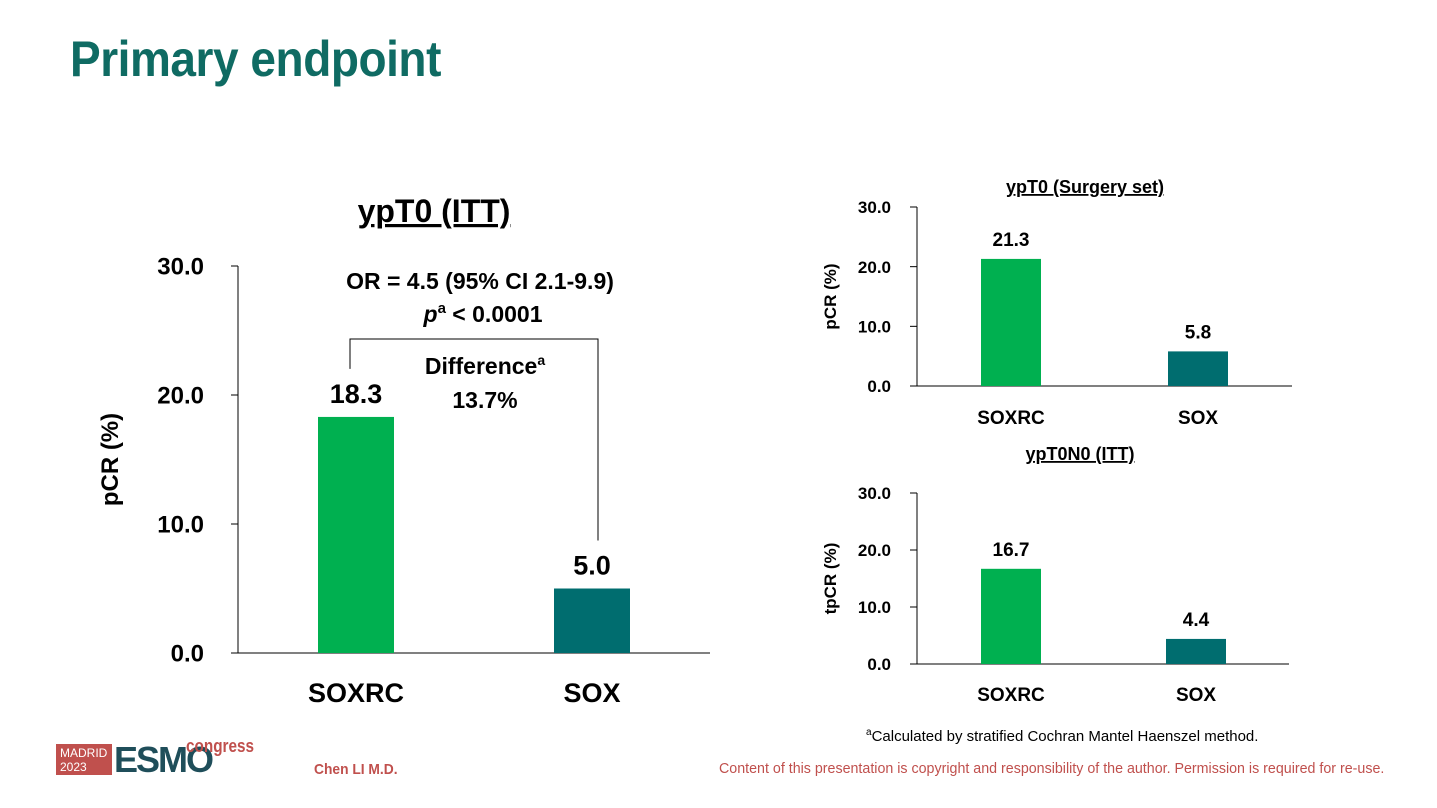 The width and height of the screenshot is (1437, 808). What do you see at coordinates (356, 394) in the screenshot?
I see `chart1-value-label: 18.3` at bounding box center [356, 394].